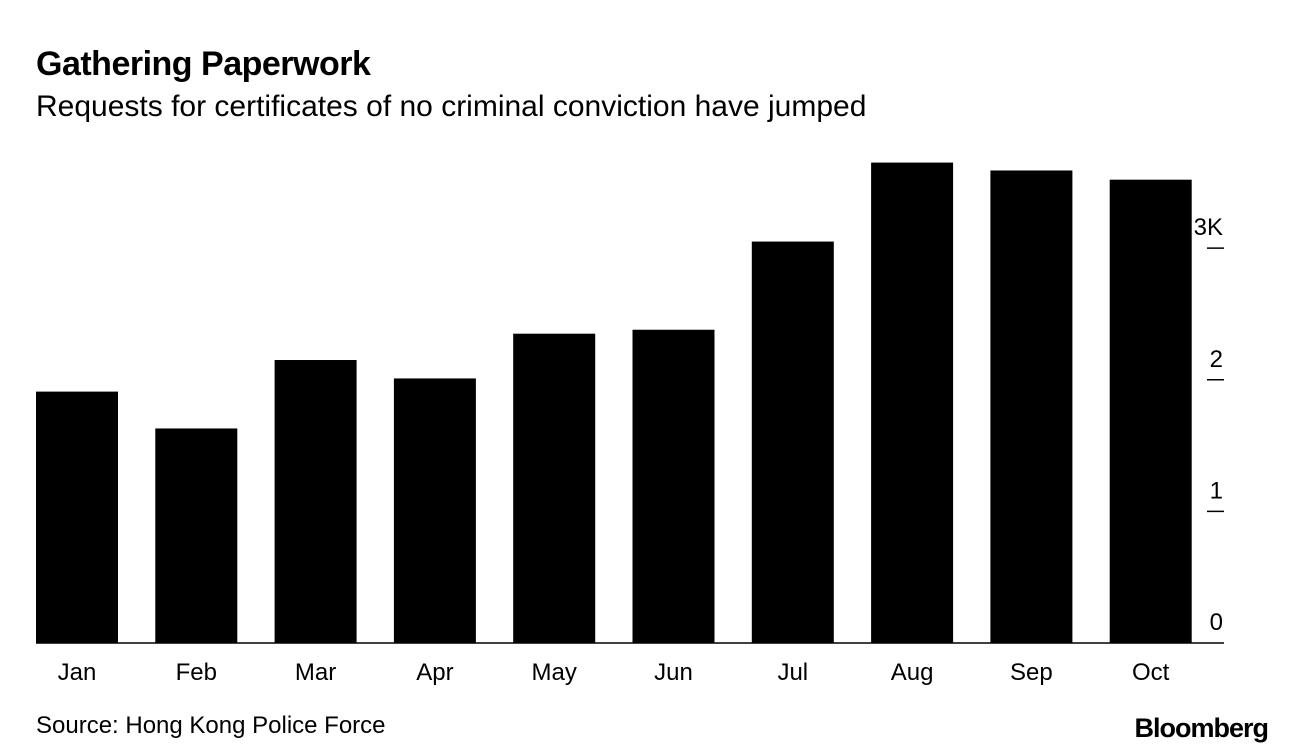  I want to click on x-tick-label: Mar, so click(315, 672).